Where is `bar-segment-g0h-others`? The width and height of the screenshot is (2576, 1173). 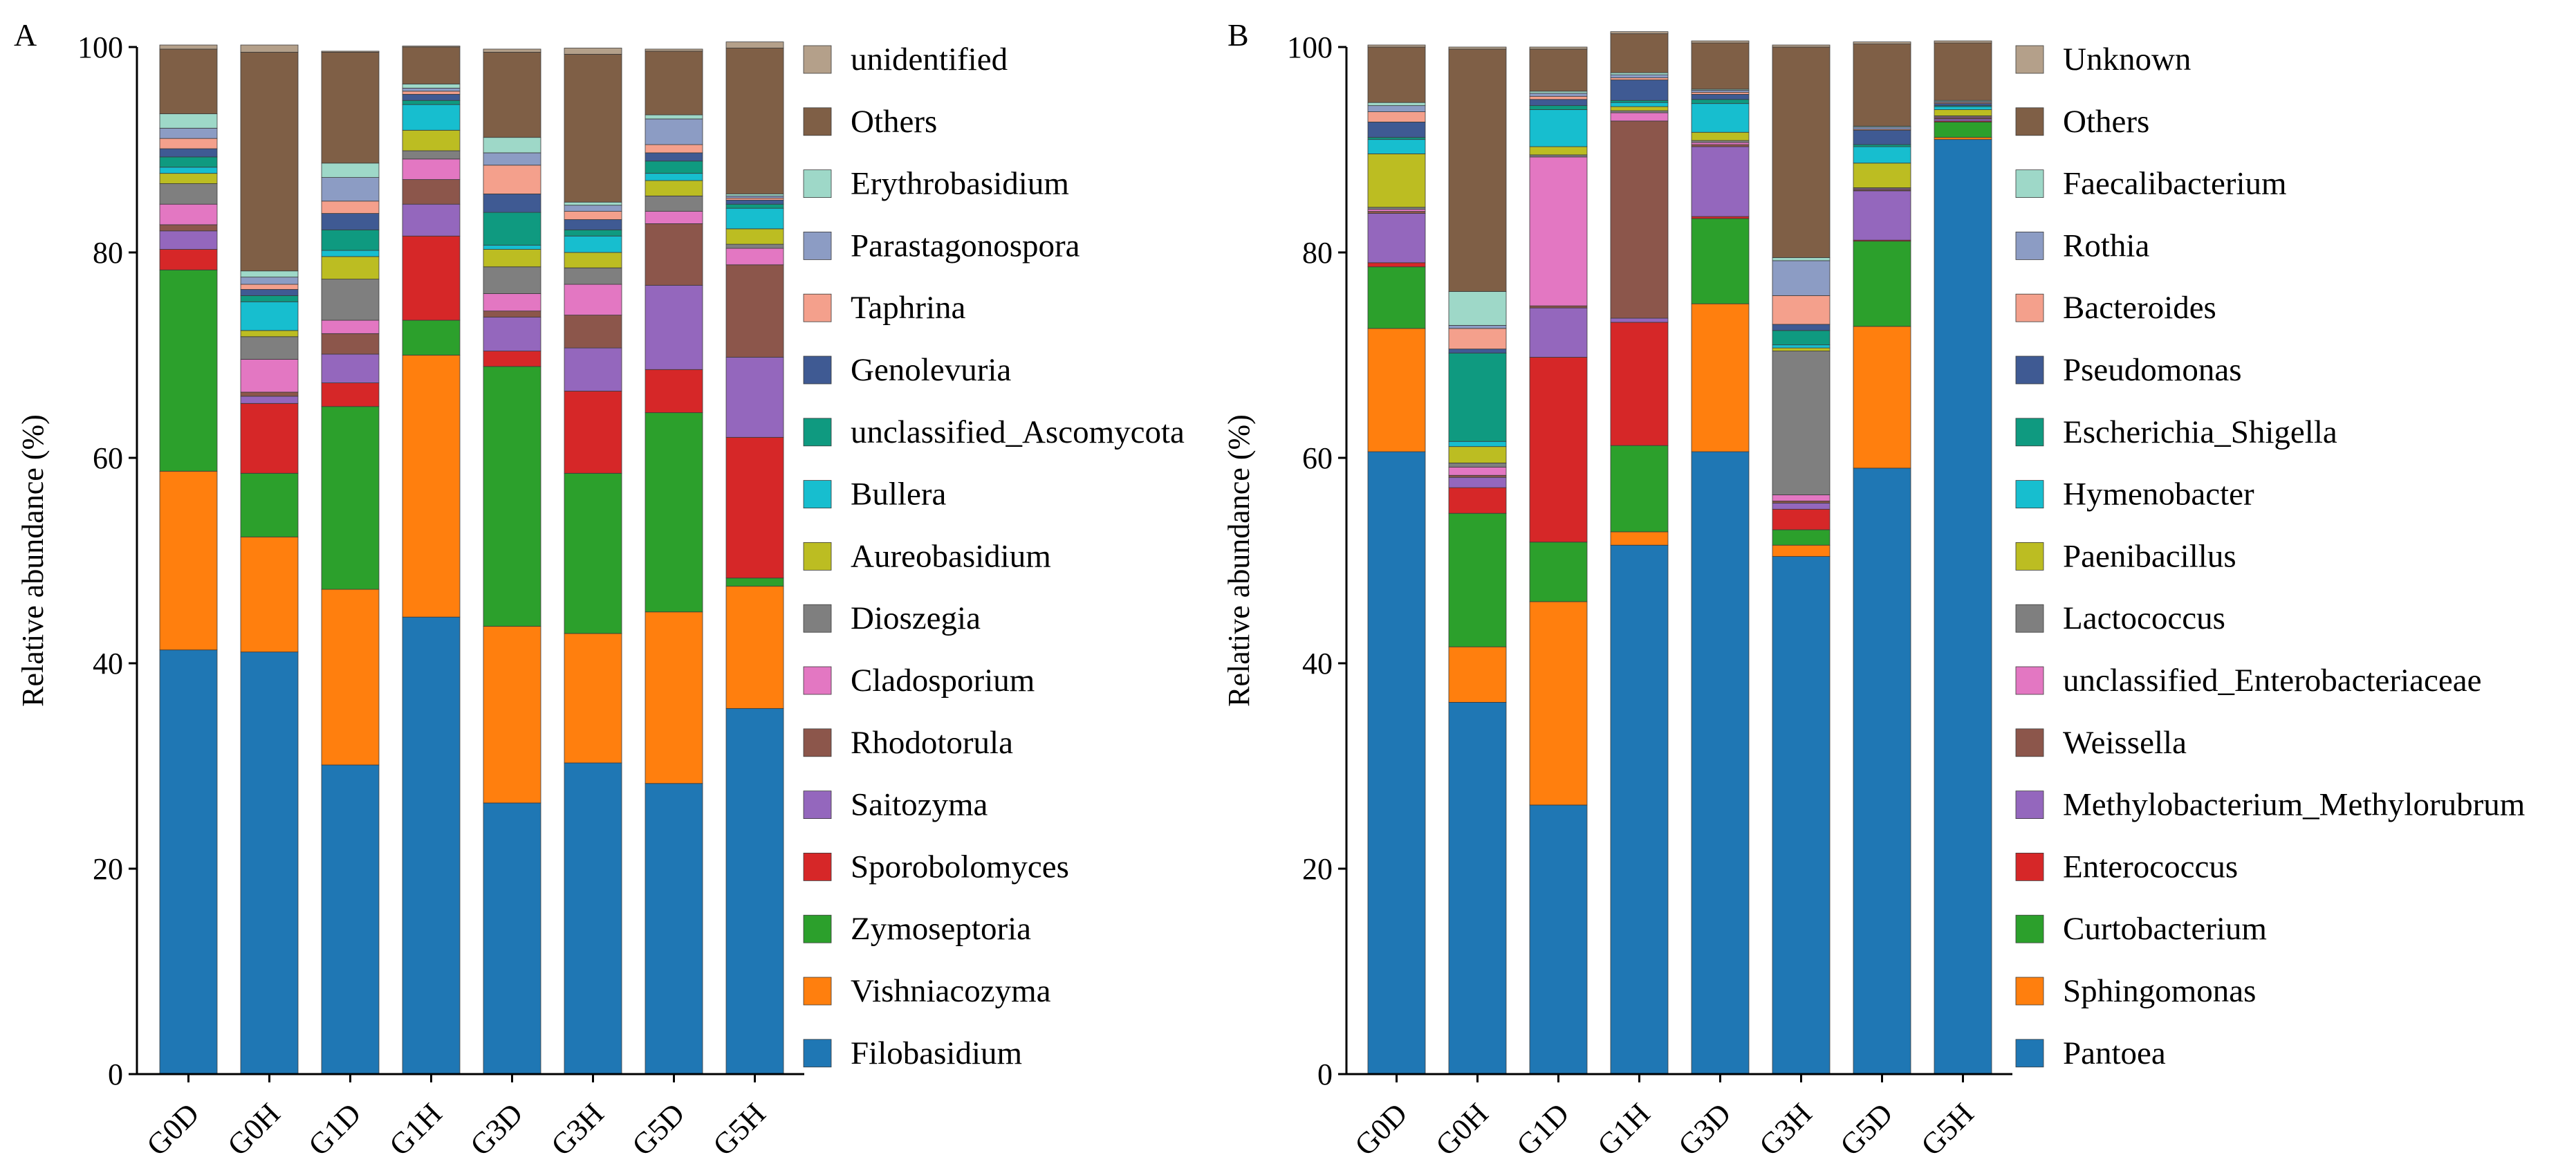
bar-segment-g0h-others is located at coordinates (269, 162).